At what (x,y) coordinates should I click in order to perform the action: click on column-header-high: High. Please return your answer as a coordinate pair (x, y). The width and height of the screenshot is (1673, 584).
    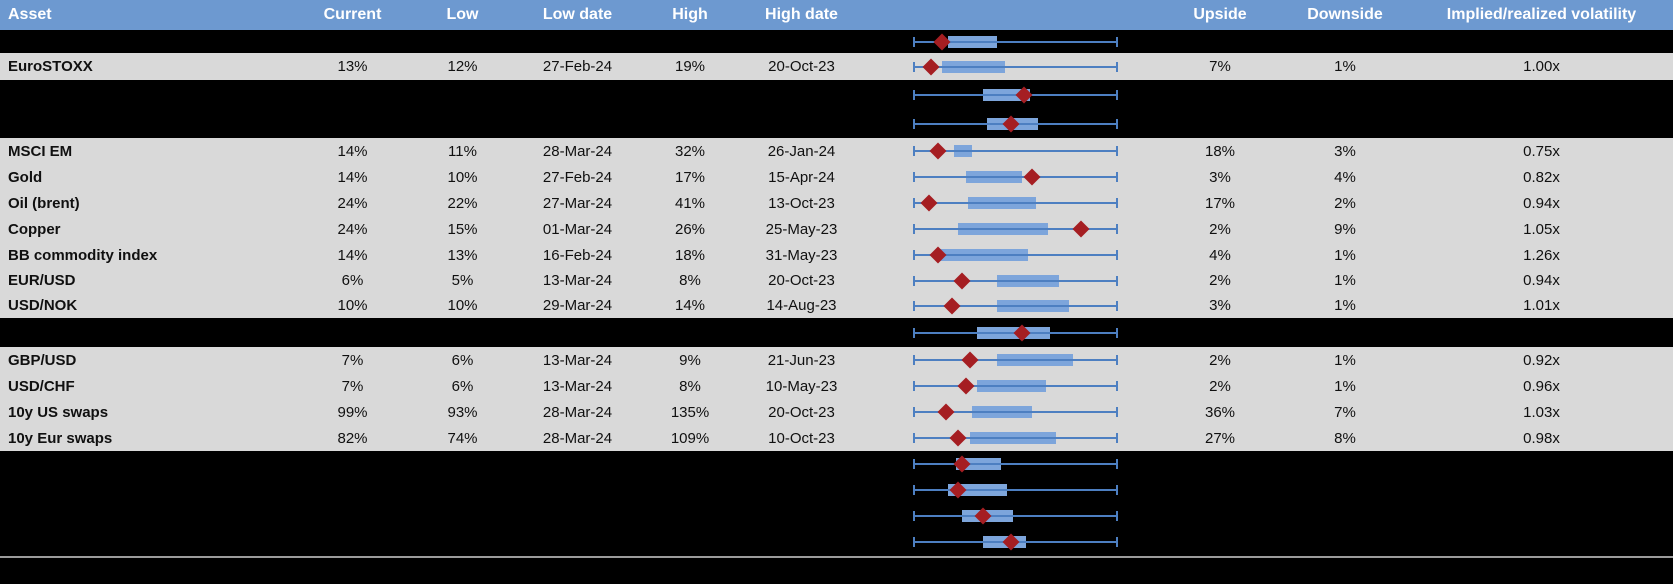
    Looking at the image, I should click on (690, 14).